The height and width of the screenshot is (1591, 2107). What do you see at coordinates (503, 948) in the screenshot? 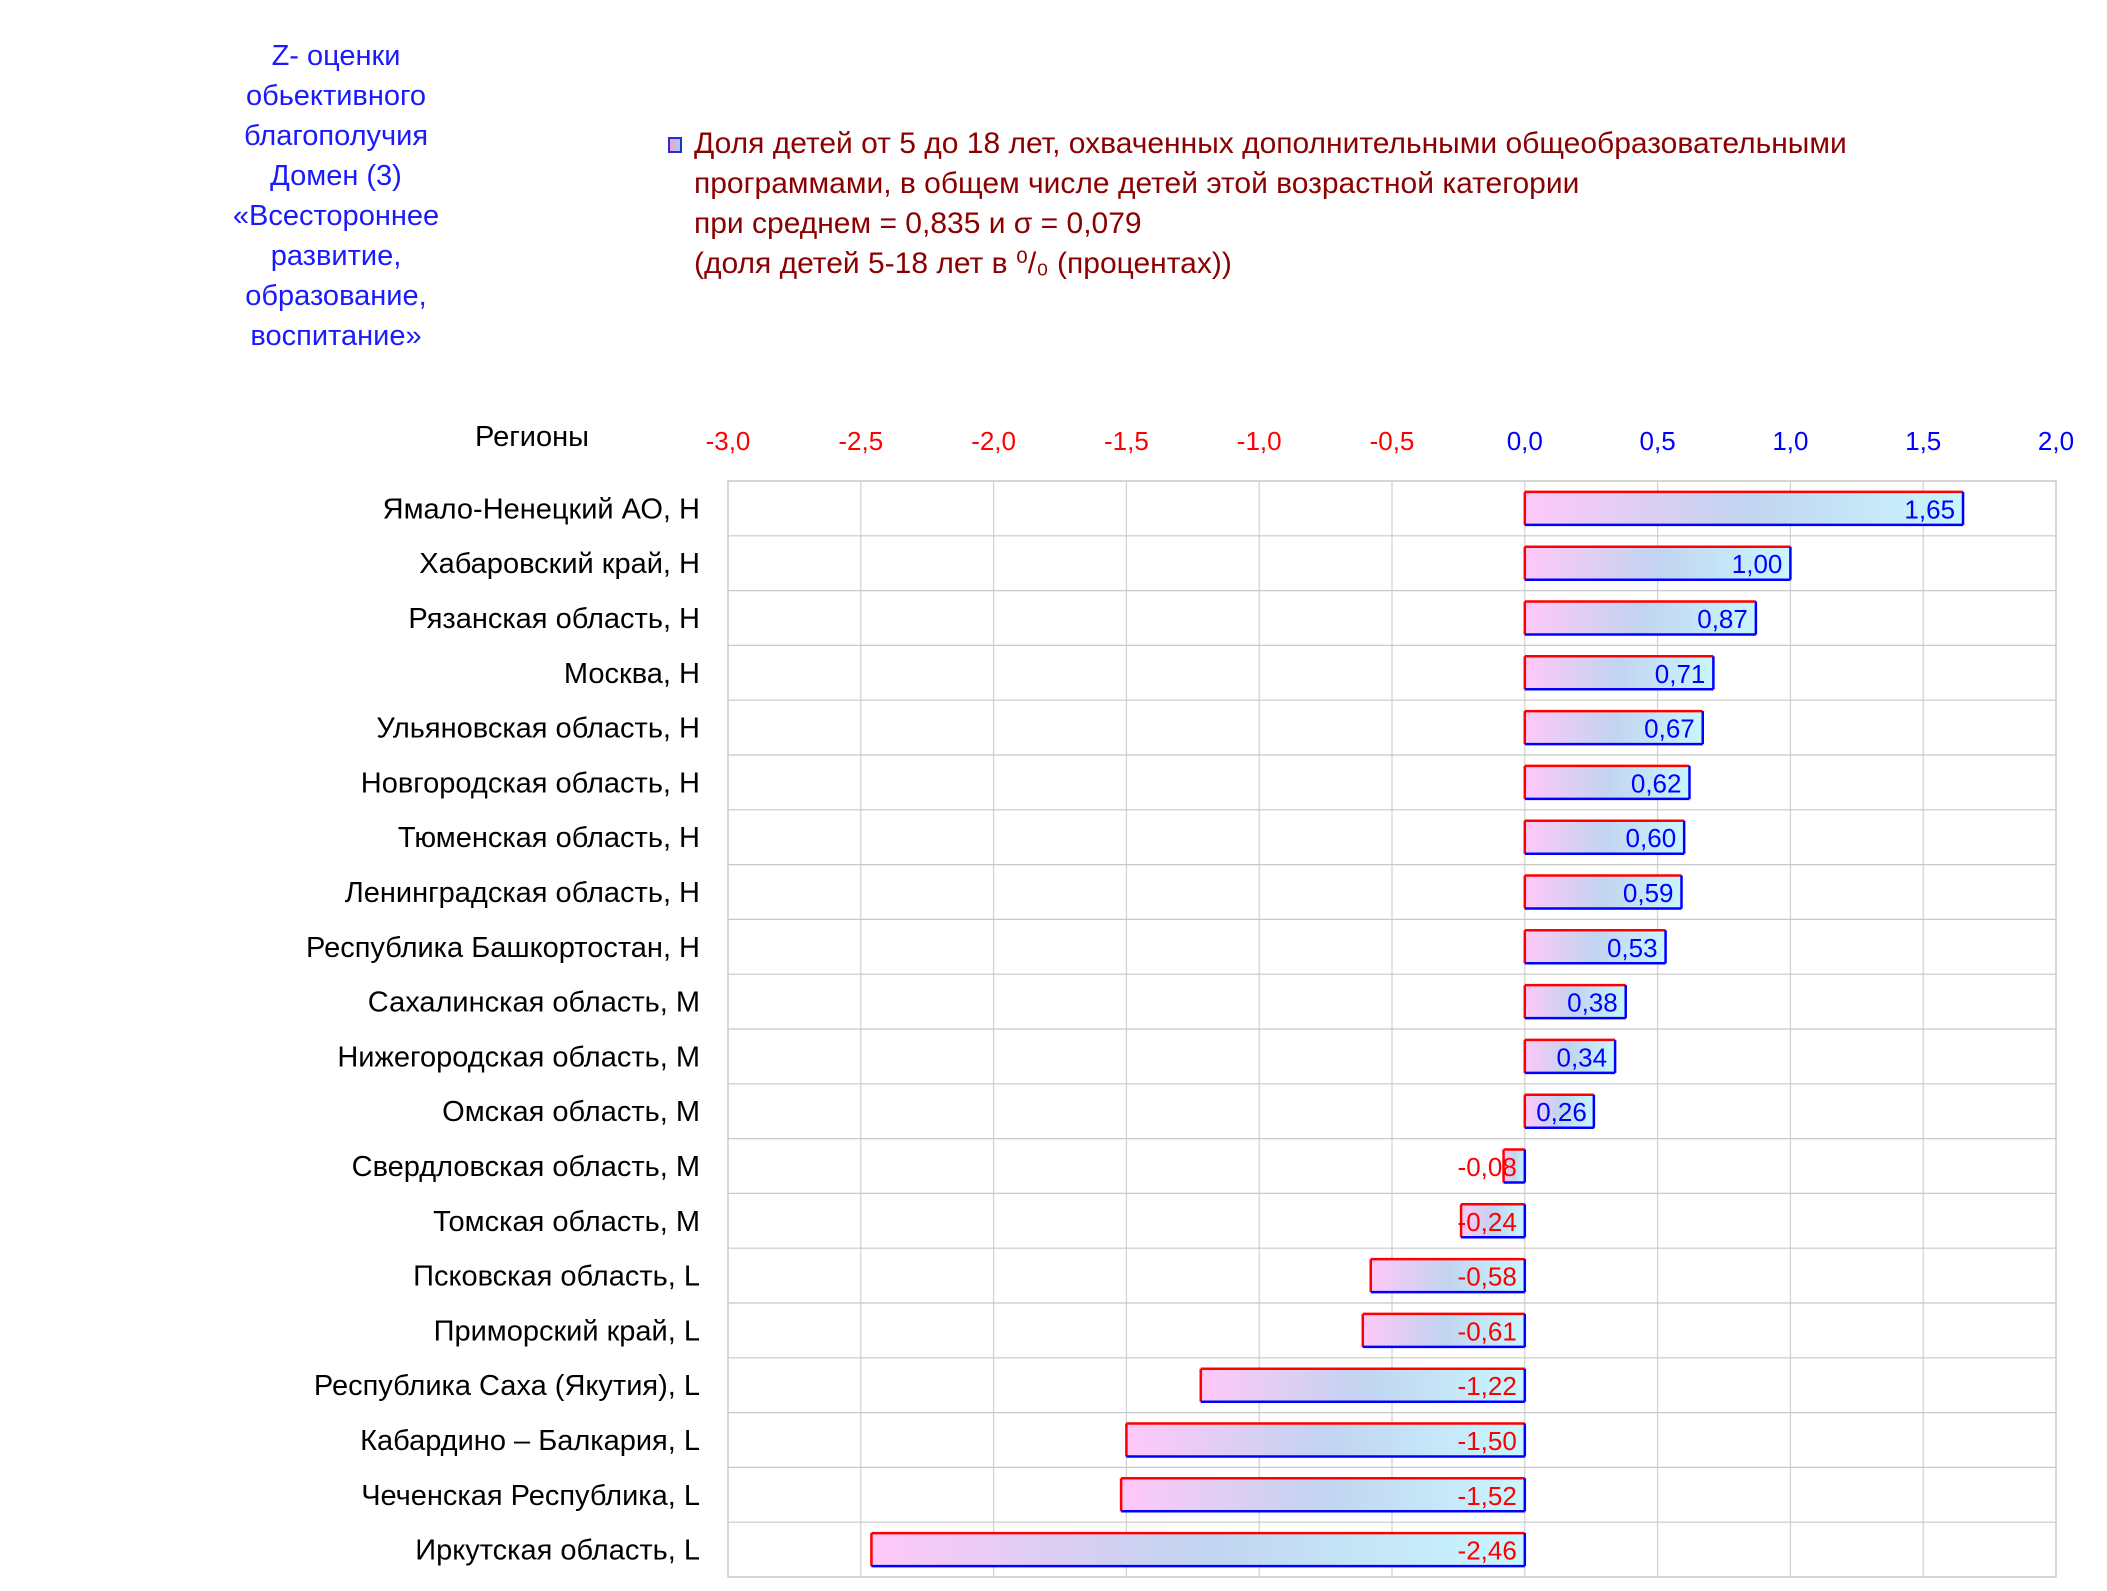
I see `row-label: Республика Башкортостан, Н` at bounding box center [503, 948].